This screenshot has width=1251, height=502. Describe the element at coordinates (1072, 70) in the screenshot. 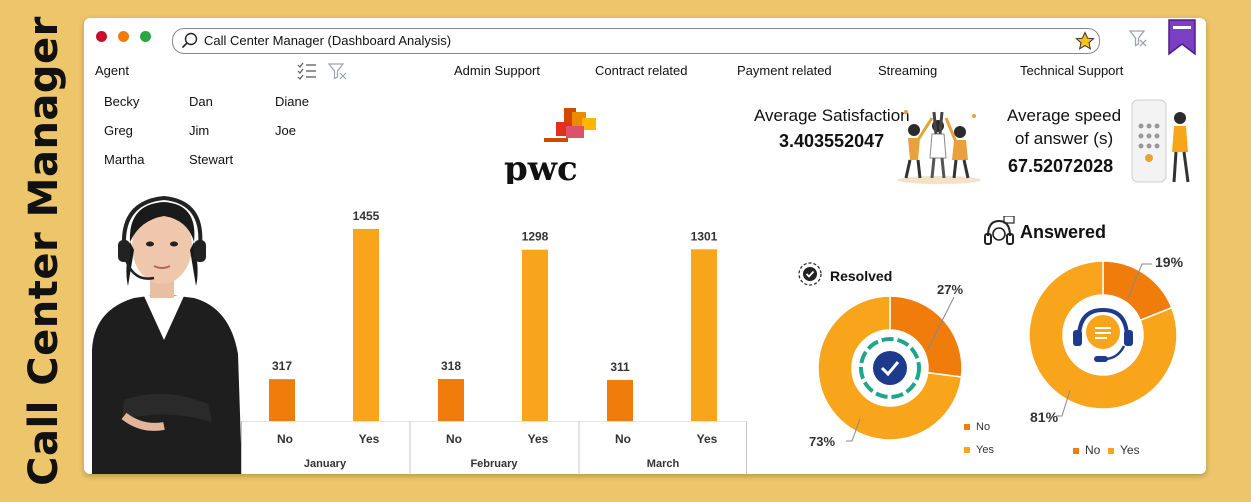

I see `category-technical-support: Technical Support` at that location.